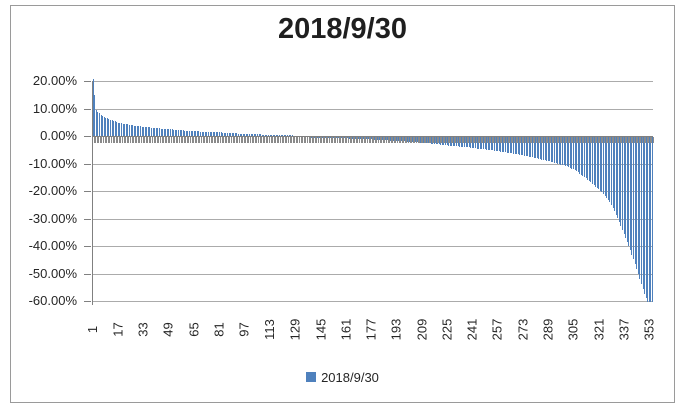 The height and width of the screenshot is (407, 678). What do you see at coordinates (447, 329) in the screenshot?
I see `x-axis-label-text: 225` at bounding box center [447, 329].